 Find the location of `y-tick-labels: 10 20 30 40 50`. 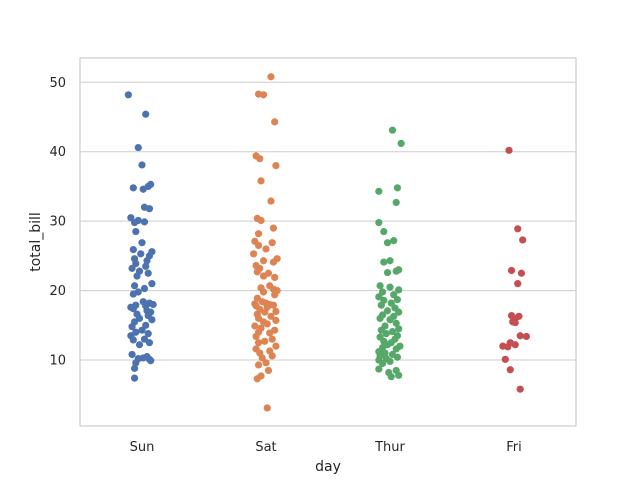

y-tick-labels: 10 20 30 40 50 is located at coordinates (57, 222).